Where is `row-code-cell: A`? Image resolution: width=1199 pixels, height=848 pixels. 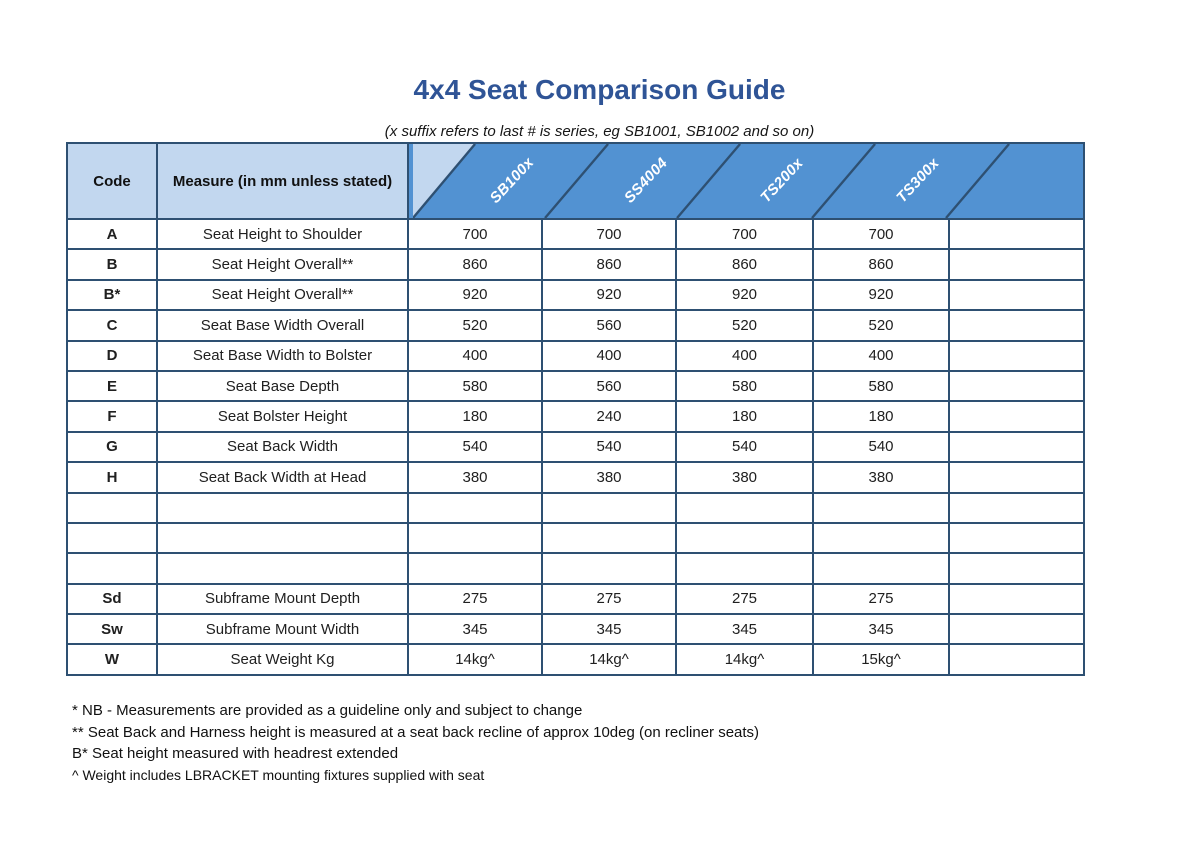 row-code-cell: A is located at coordinates (112, 234).